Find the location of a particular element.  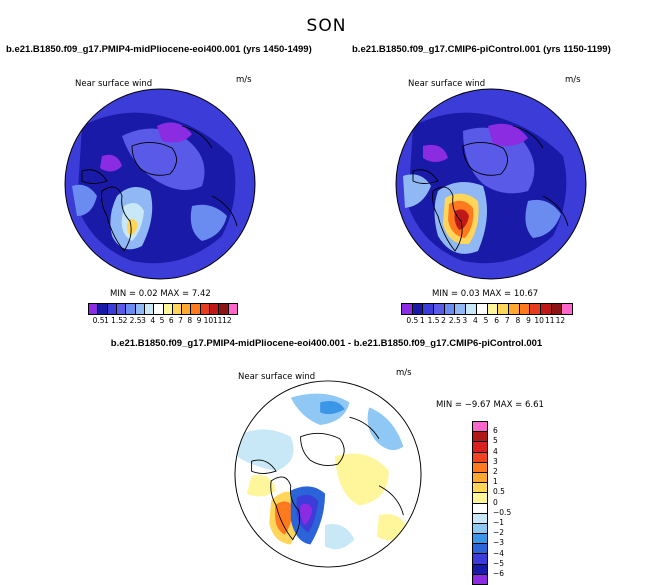

panel-3-min-max: MIN = −9.67 MAX = 6.61 is located at coordinates (490, 405).